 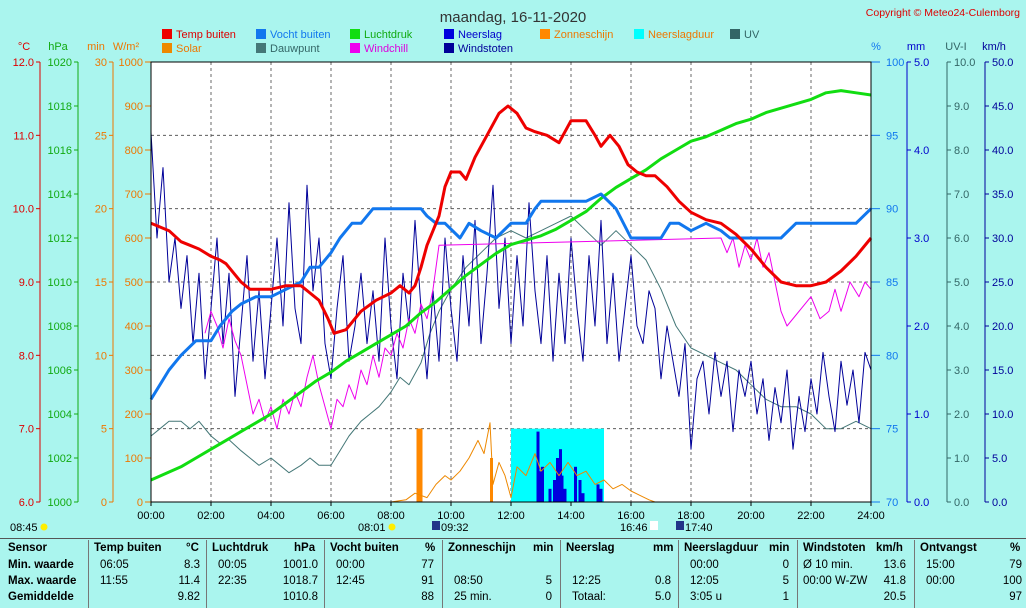 I want to click on temp-axis-unit: °C, so click(x=24, y=47).